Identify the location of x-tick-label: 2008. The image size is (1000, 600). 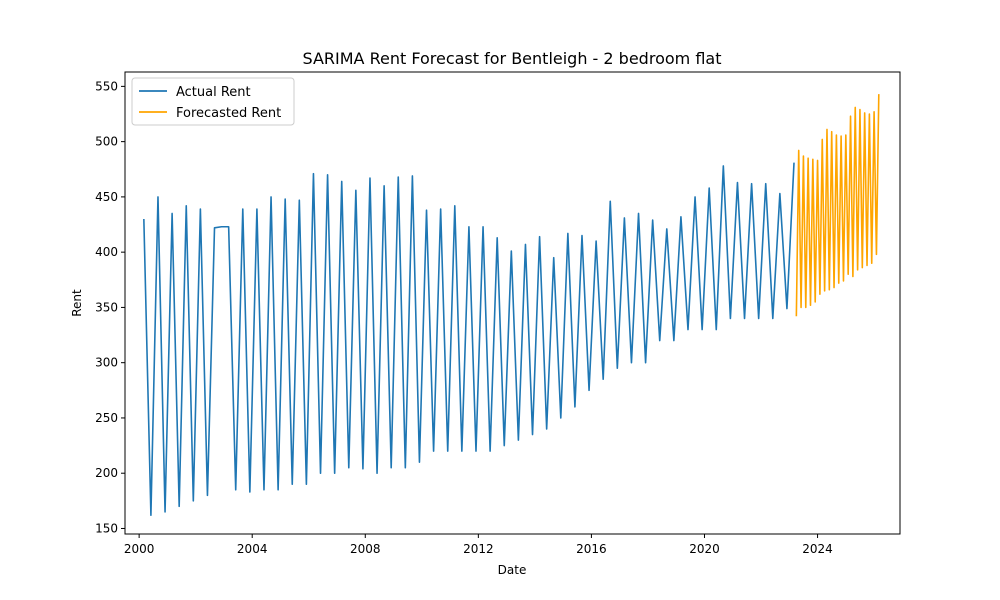
(365, 549).